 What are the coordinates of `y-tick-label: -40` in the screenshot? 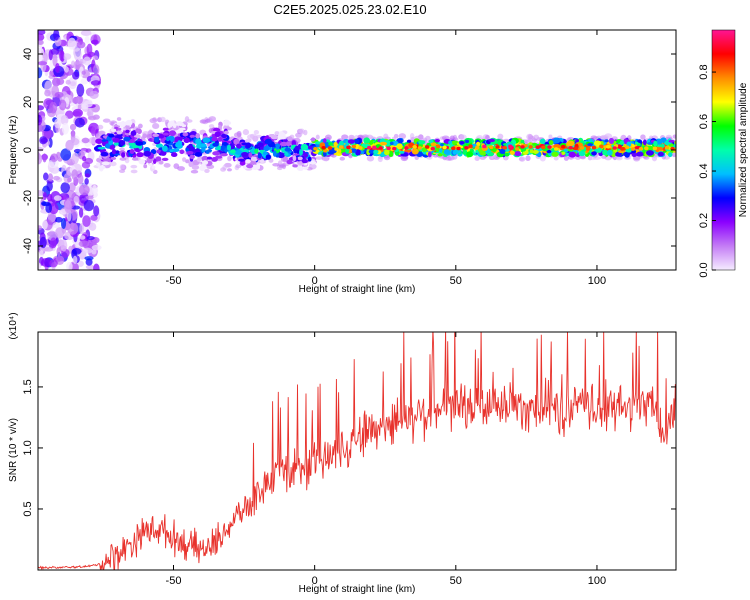 It's located at (28, 246).